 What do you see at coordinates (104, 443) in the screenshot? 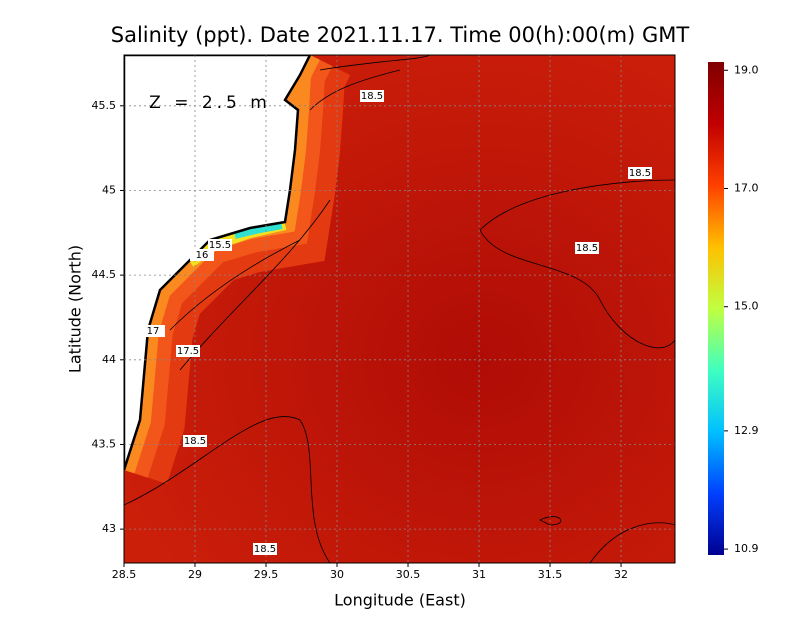
I see `y-tick-label: 43.5` at bounding box center [104, 443].